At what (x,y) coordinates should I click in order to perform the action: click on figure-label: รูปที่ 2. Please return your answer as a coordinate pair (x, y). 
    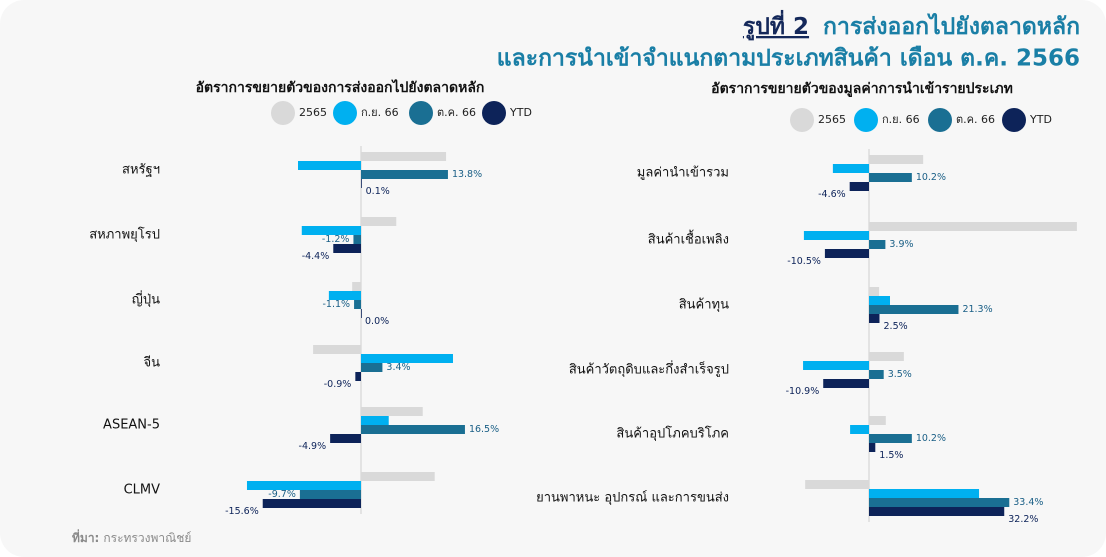
    Looking at the image, I should click on (776, 25).